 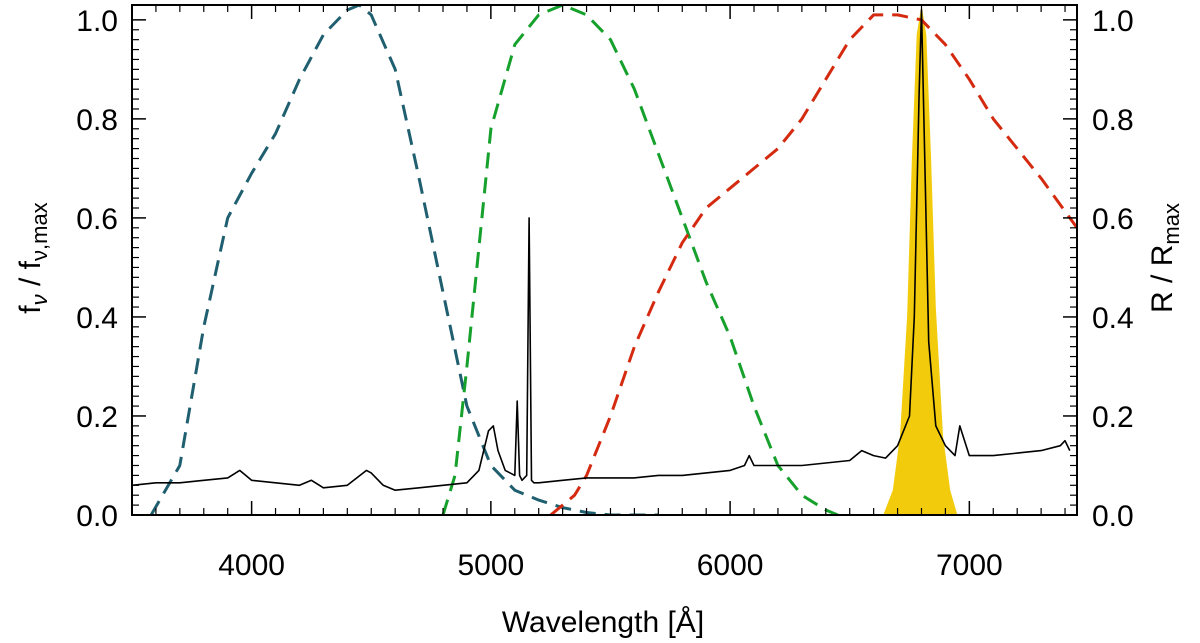 What do you see at coordinates (1113, 318) in the screenshot?
I see `right-y-tick-label: 0.4` at bounding box center [1113, 318].